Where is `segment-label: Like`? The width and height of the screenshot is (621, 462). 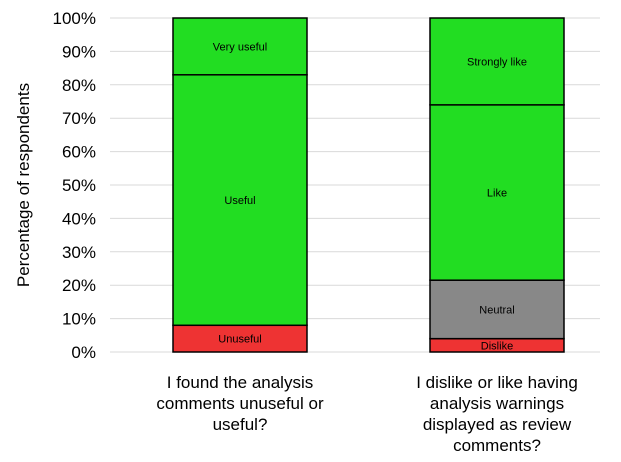
segment-label: Like is located at coordinates (497, 194).